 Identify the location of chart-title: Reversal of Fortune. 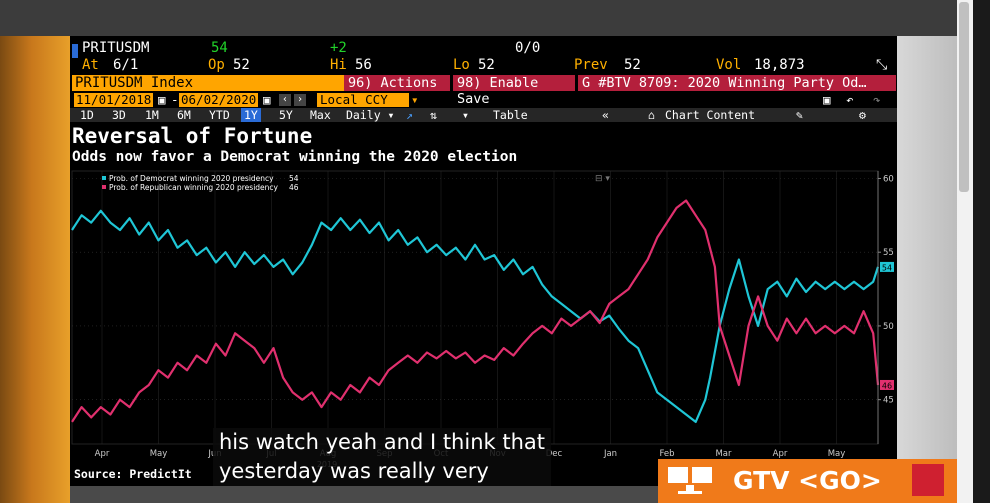
(192, 136).